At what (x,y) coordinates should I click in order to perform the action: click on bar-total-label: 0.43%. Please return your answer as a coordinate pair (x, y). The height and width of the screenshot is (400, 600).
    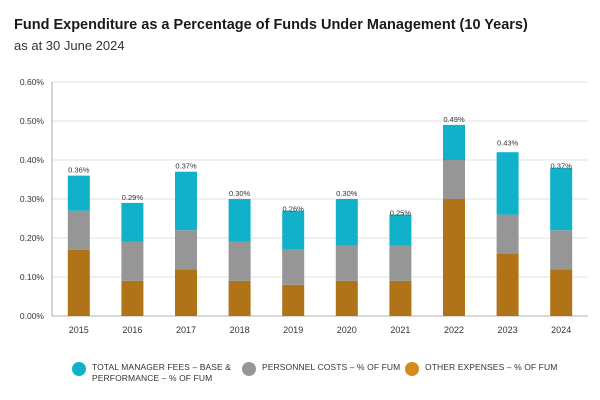
    Looking at the image, I should click on (508, 142).